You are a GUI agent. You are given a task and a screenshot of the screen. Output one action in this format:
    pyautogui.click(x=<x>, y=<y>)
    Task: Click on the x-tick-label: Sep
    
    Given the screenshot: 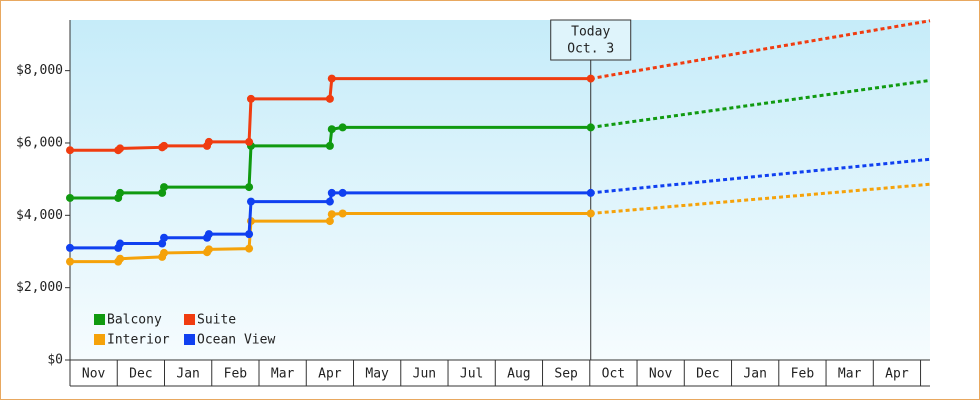 What is the action you would take?
    pyautogui.click(x=566, y=374)
    